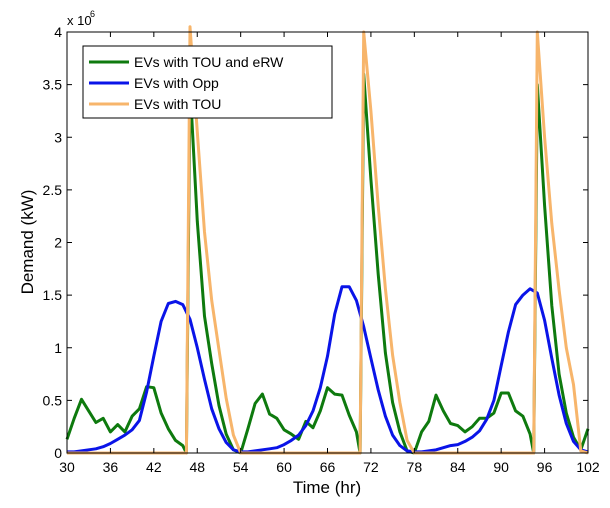 The image size is (610, 508). What do you see at coordinates (58, 453) in the screenshot?
I see `y-tick-label: 0` at bounding box center [58, 453].